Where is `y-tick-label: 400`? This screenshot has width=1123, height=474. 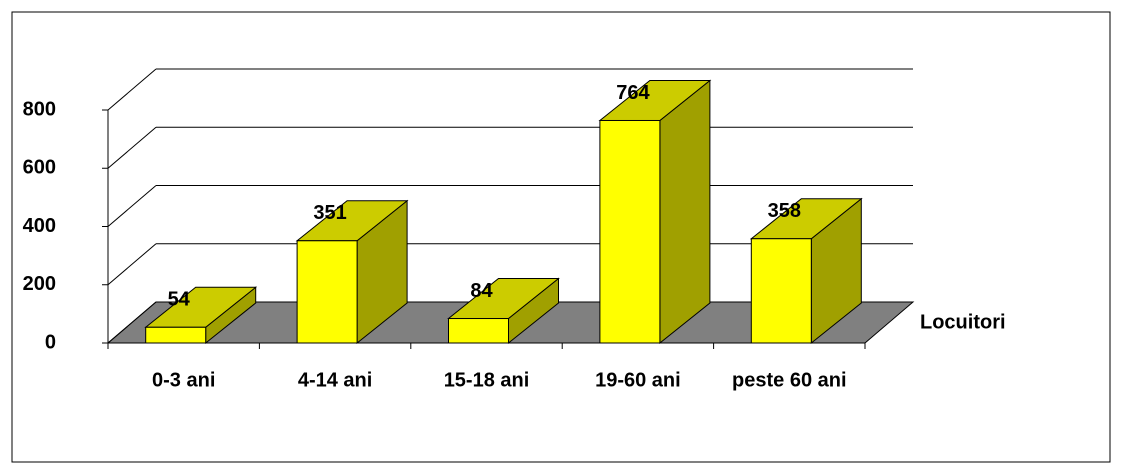 y-tick-label: 400 is located at coordinates (39, 226).